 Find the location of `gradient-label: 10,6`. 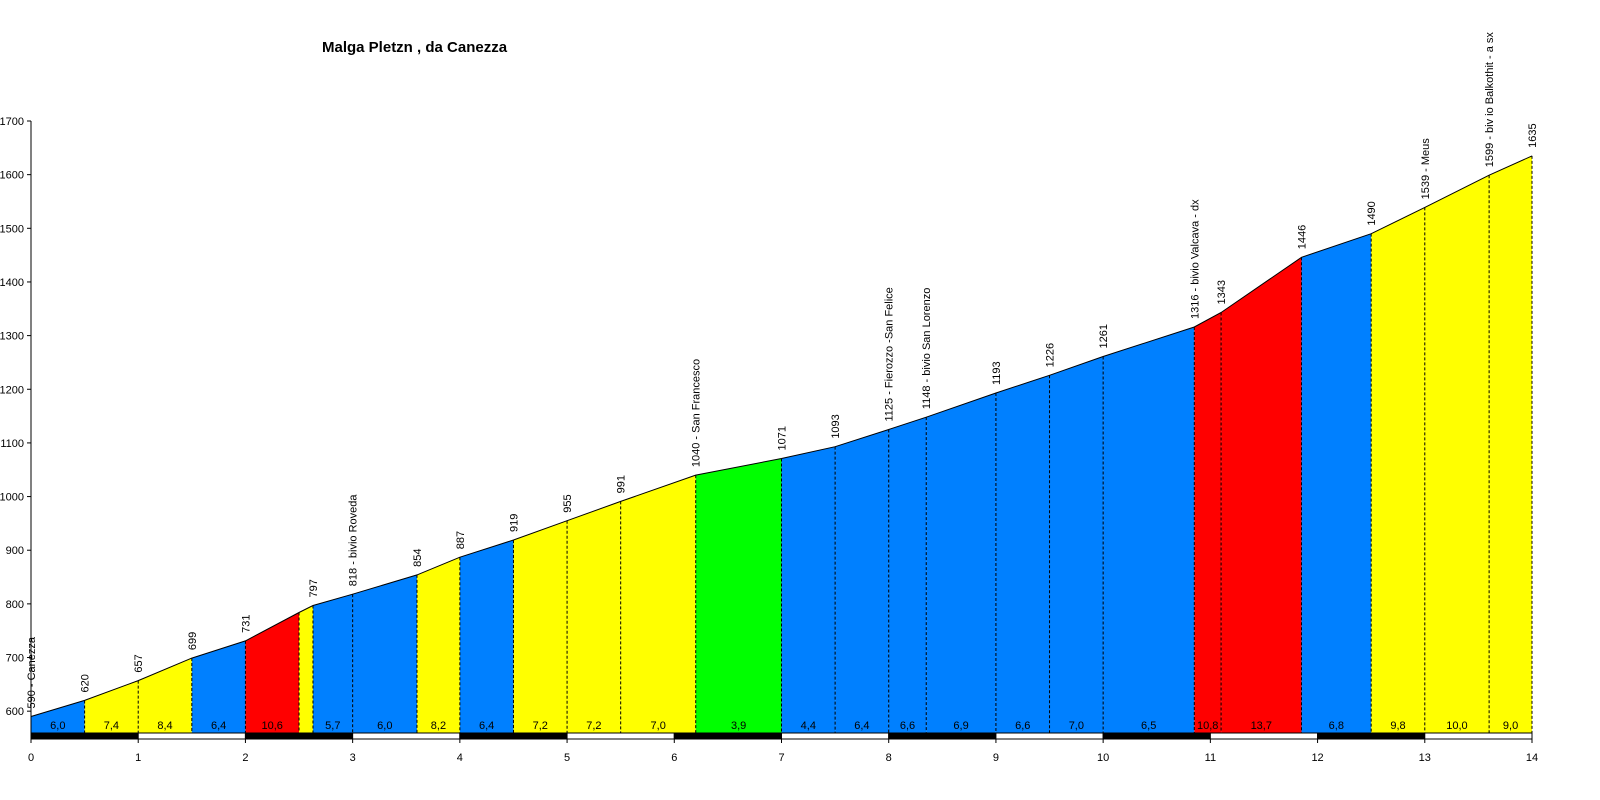

gradient-label: 10,6 is located at coordinates (272, 726).